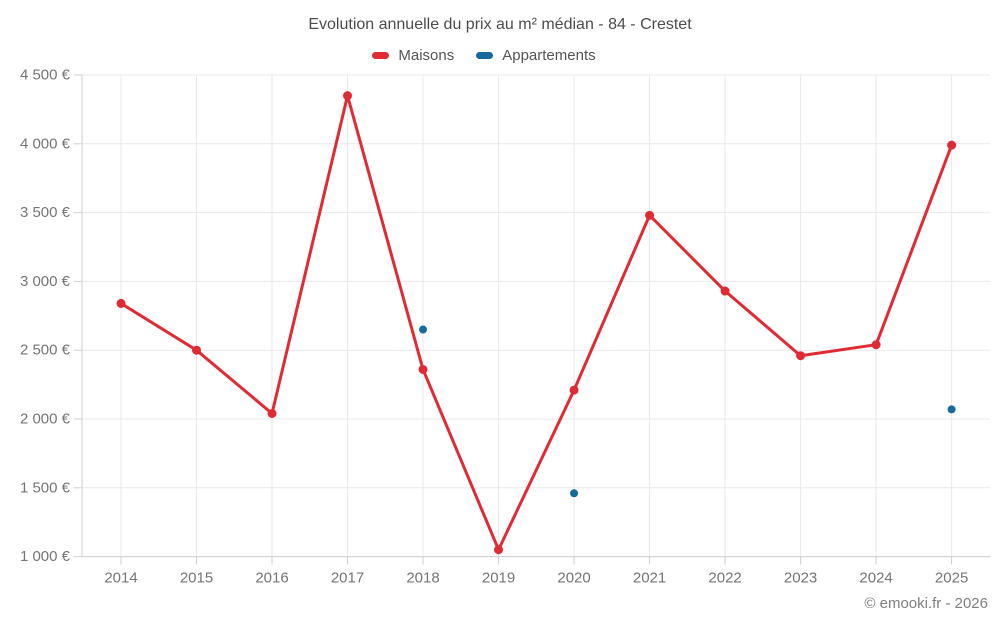  Describe the element at coordinates (724, 578) in the screenshot. I see `x-tick-label: 2022` at that location.